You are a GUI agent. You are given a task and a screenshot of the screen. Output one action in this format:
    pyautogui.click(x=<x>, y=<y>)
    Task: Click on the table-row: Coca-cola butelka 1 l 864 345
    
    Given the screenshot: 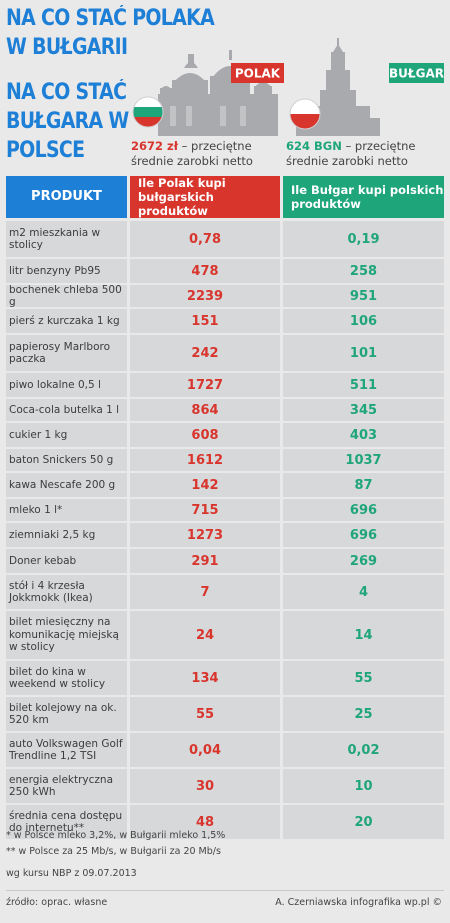 What is the action you would take?
    pyautogui.click(x=225, y=409)
    